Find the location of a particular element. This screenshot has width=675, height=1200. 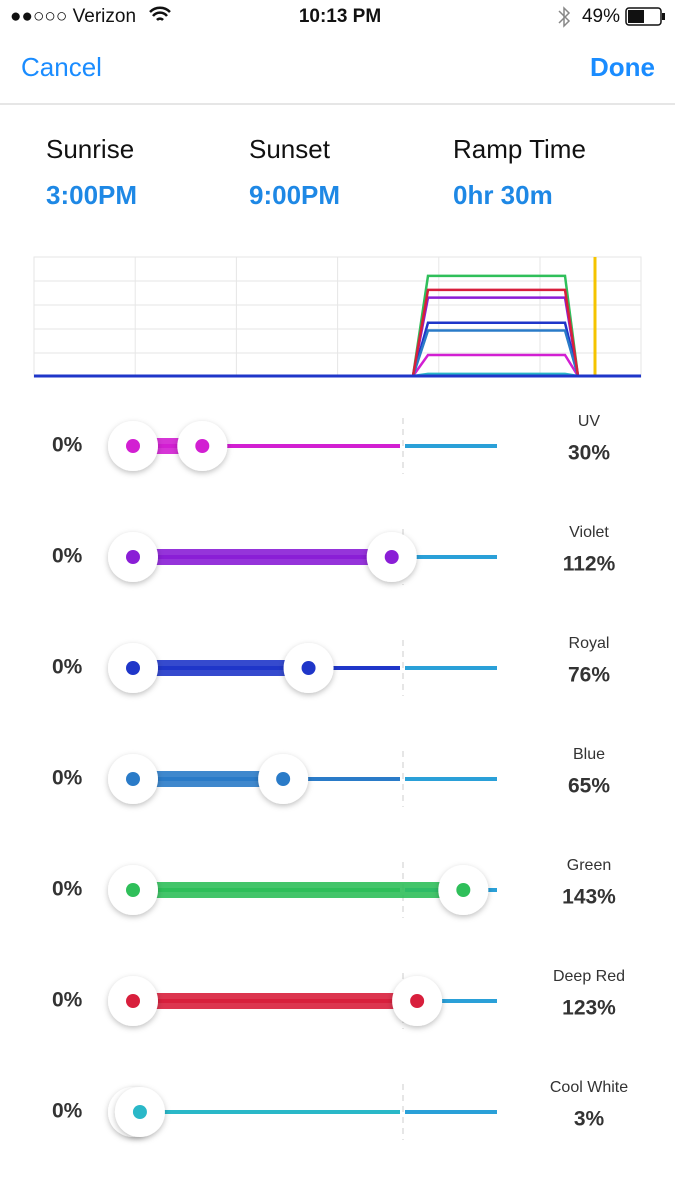

channel-row: 0% Deep Red 123% is located at coordinates (338, 998).